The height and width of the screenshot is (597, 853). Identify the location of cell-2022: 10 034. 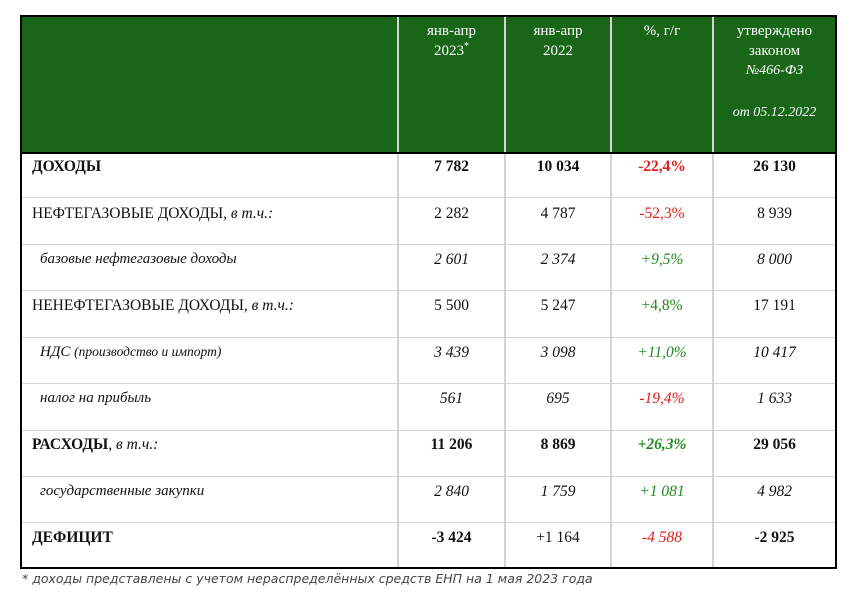
(558, 166).